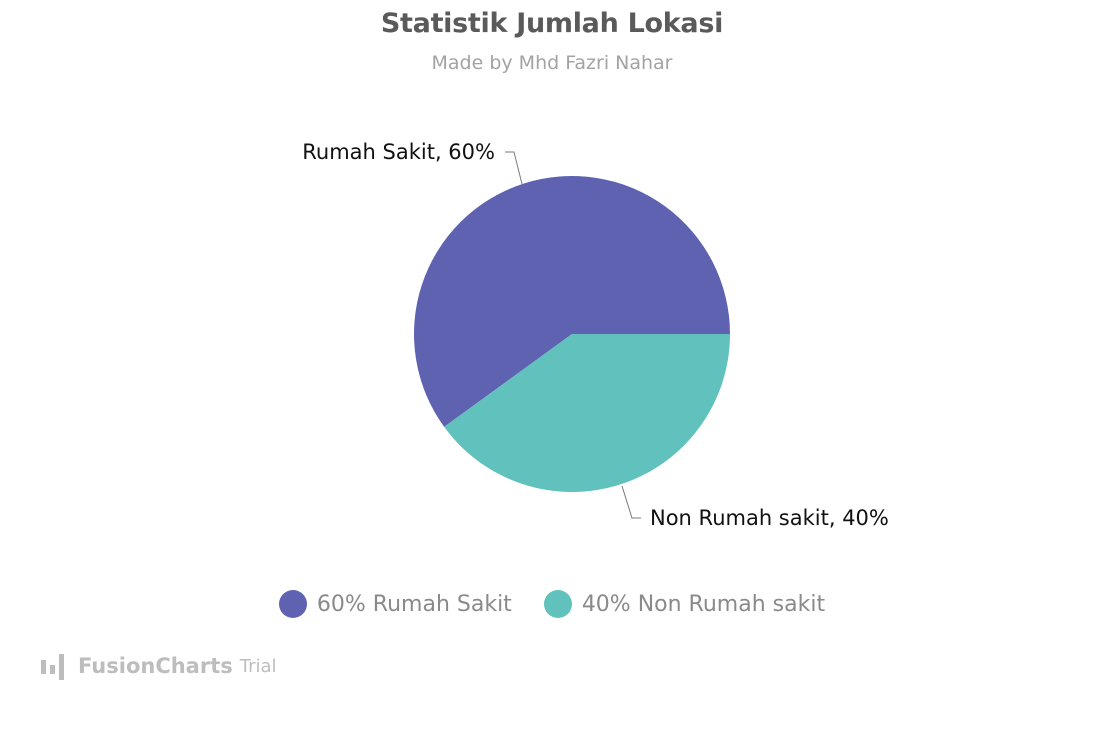 Image resolution: width=1104 pixels, height=732 pixels. I want to click on legend-label-non-rumah-sakit: 40% Non Rumah sakit, so click(703, 604).